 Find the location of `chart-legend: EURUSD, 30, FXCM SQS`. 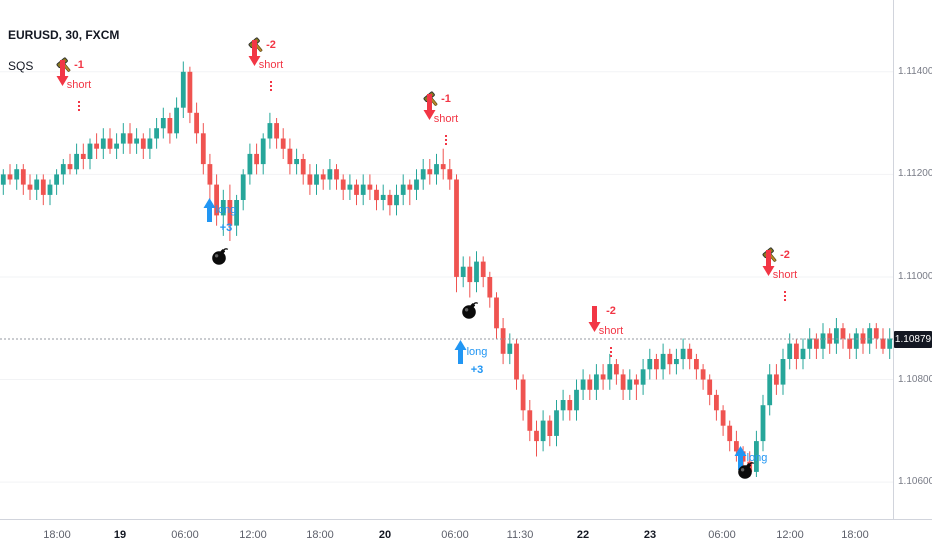

chart-legend: EURUSD, 30, FXCM SQS is located at coordinates (63, 50).